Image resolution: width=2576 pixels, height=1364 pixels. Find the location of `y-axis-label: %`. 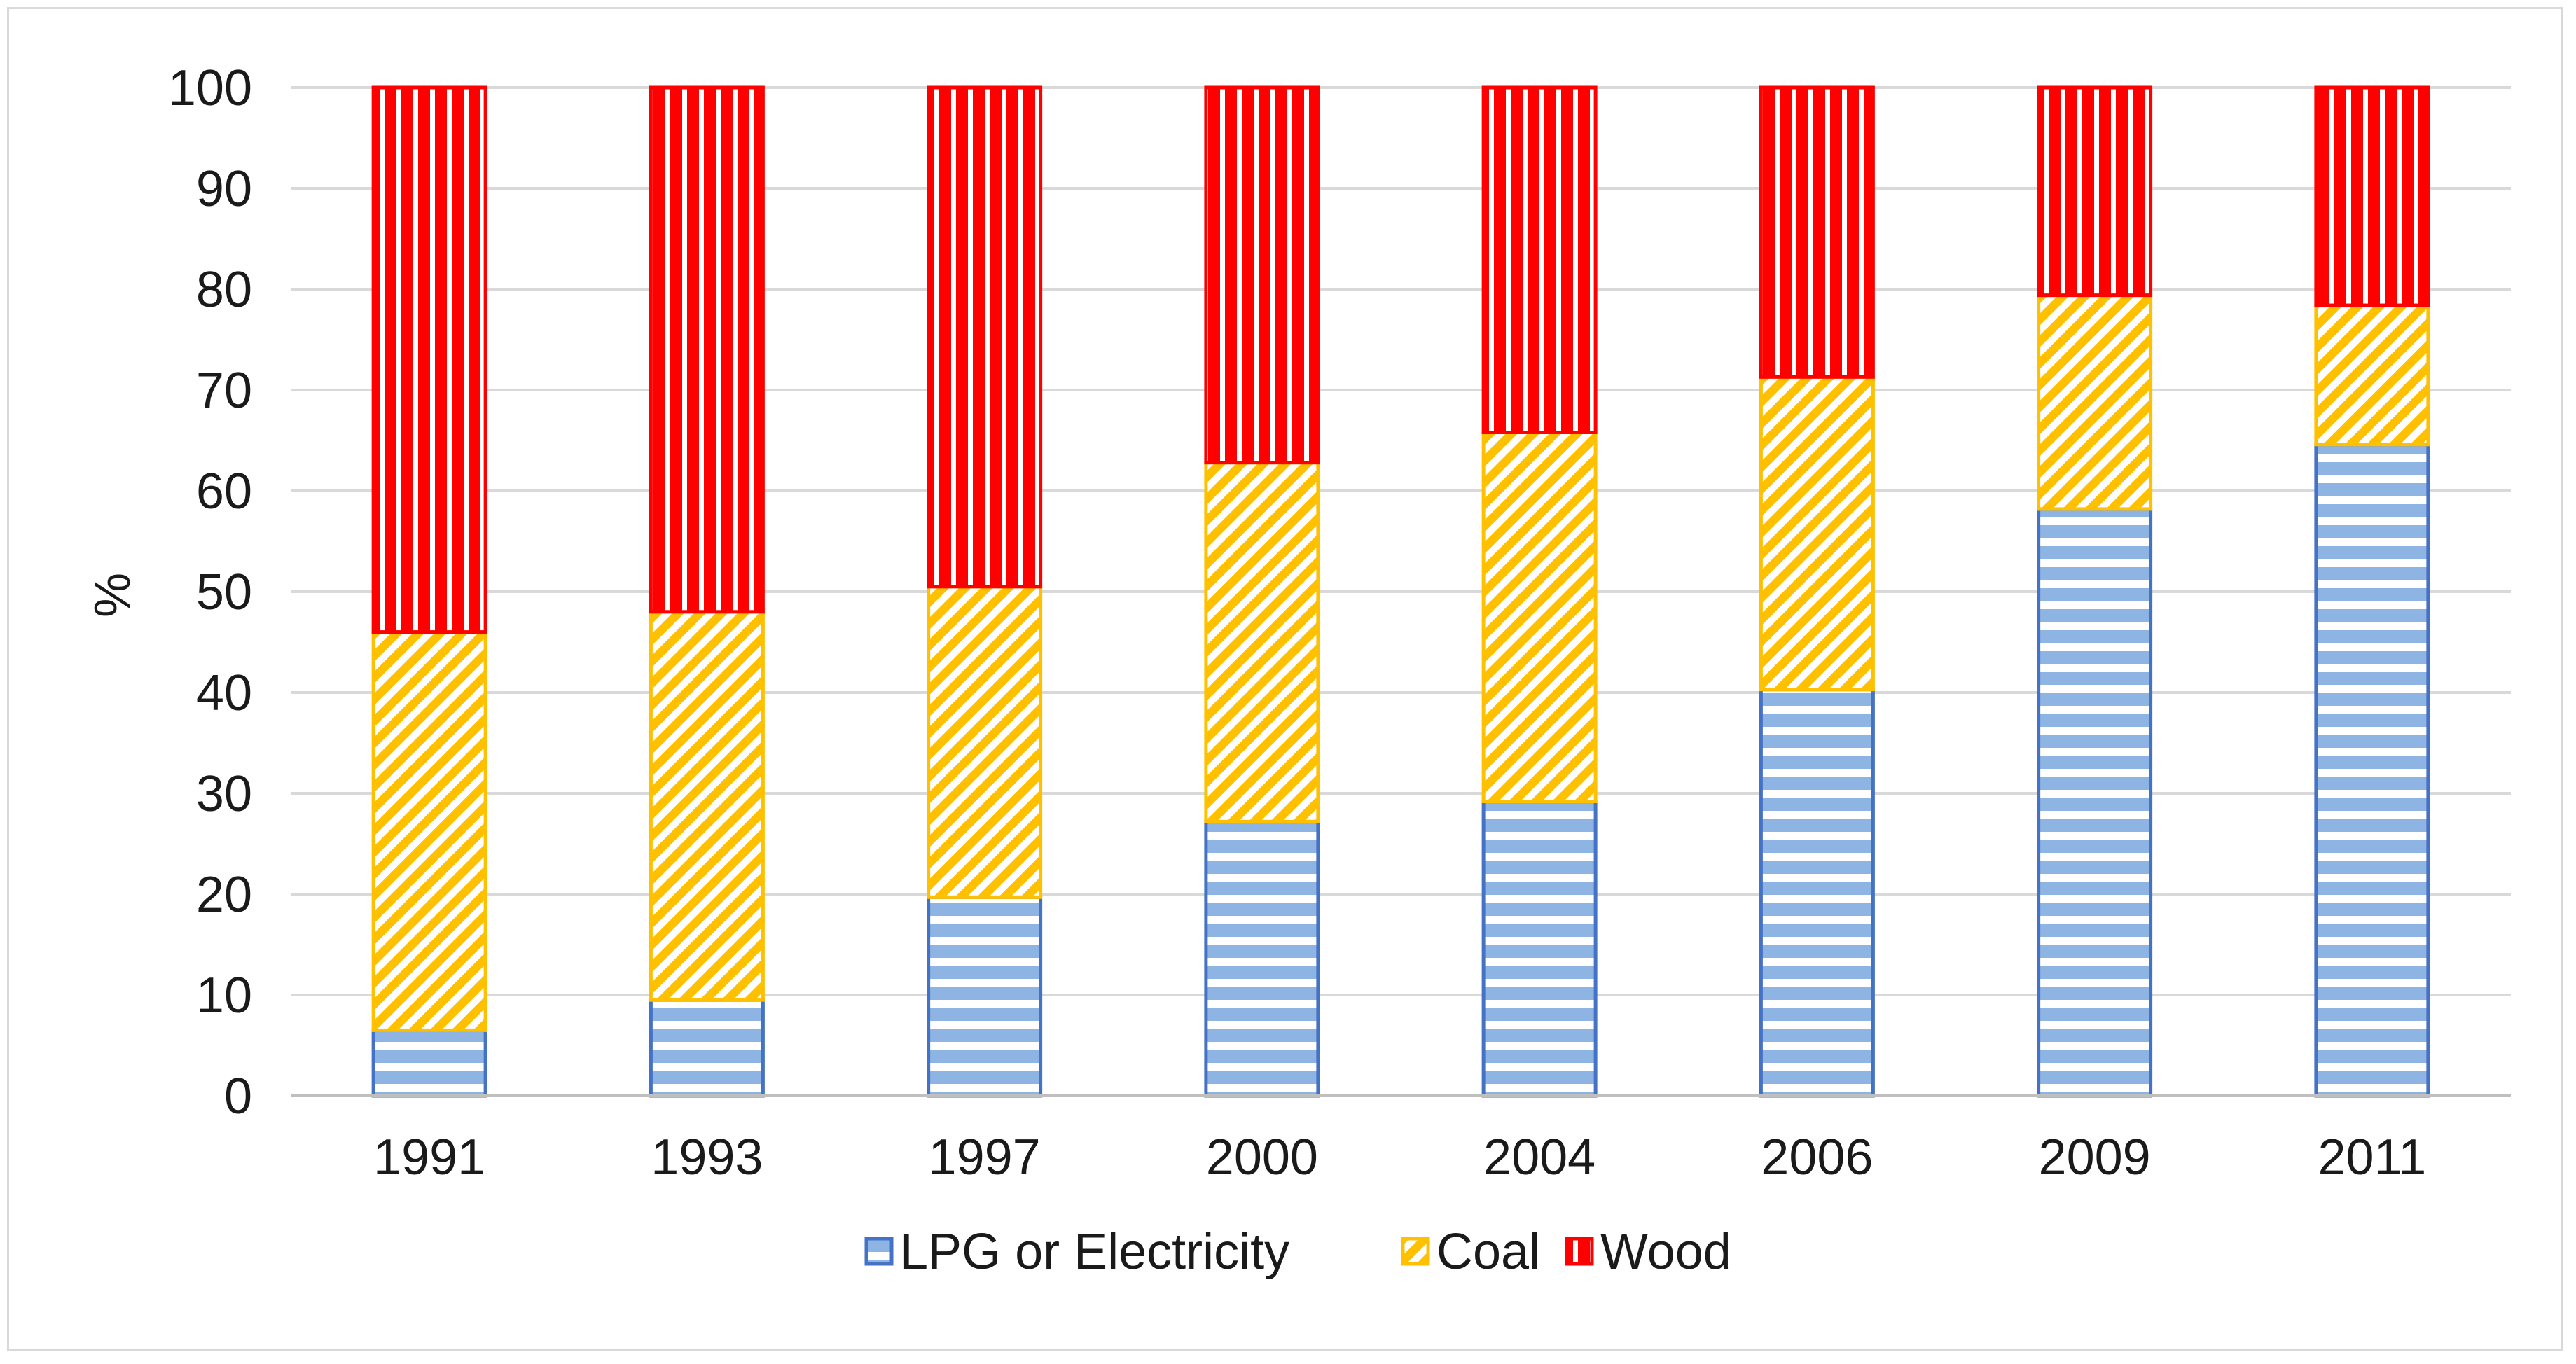

y-axis-label: % is located at coordinates (113, 595).